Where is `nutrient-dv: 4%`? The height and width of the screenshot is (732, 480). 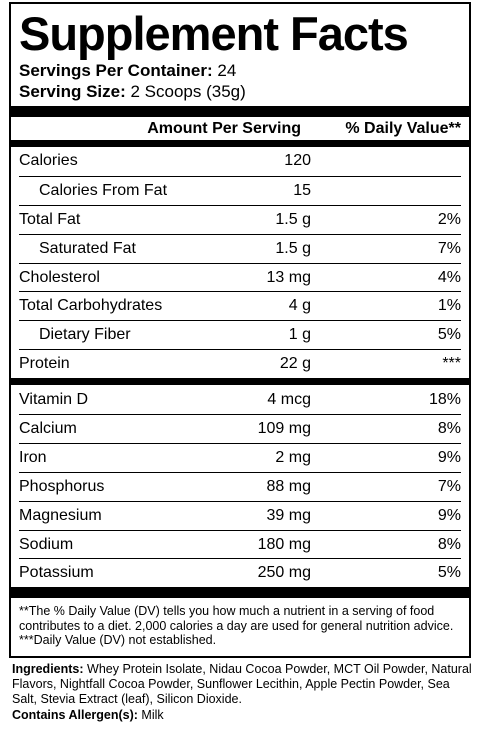
nutrient-dv: 4% is located at coordinates (449, 277).